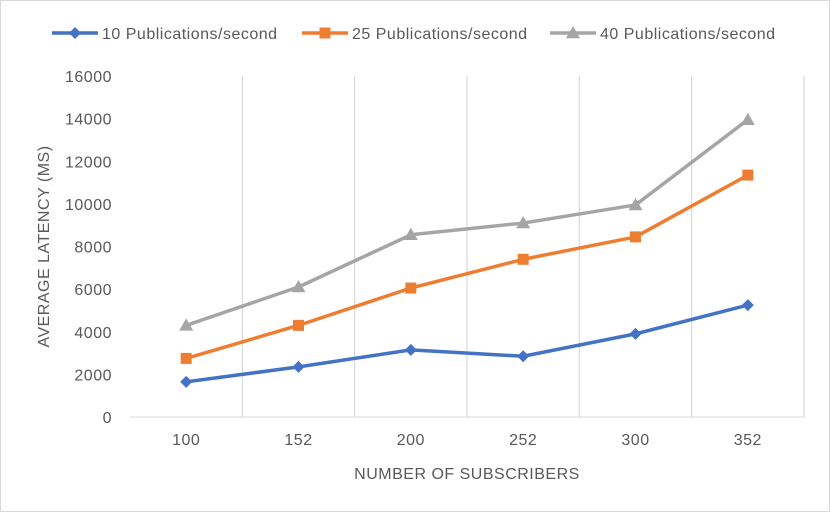  I want to click on y-tick-label: 14000, so click(88, 120).